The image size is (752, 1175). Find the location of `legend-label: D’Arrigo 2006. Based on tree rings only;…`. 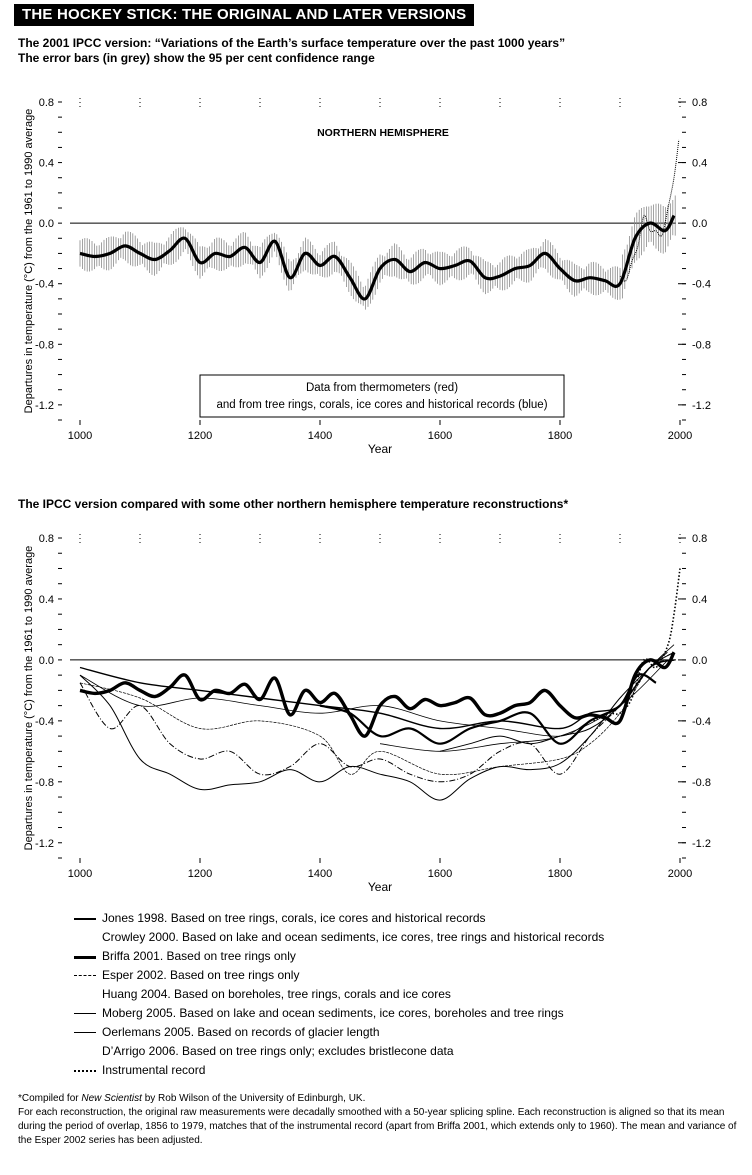

legend-label: D’Arrigo 2006. Based on tree rings only;… is located at coordinates (278, 1051).